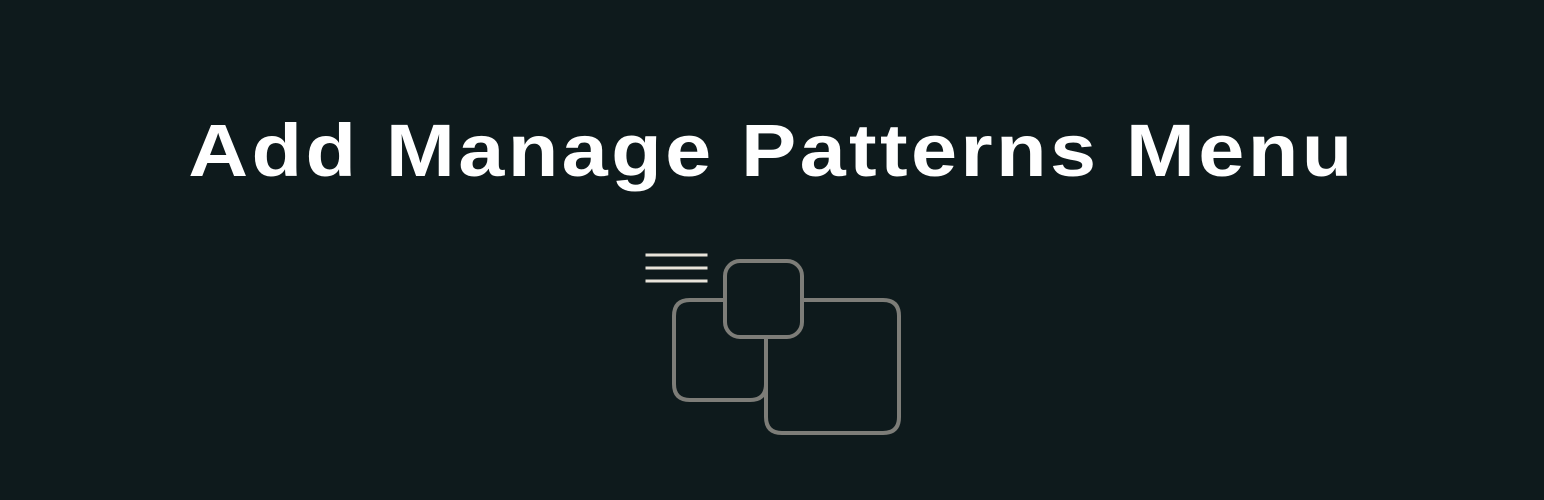 This screenshot has height=500, width=1544. I want to click on banner-title: Add Manage Patterns Menu, so click(772, 150).